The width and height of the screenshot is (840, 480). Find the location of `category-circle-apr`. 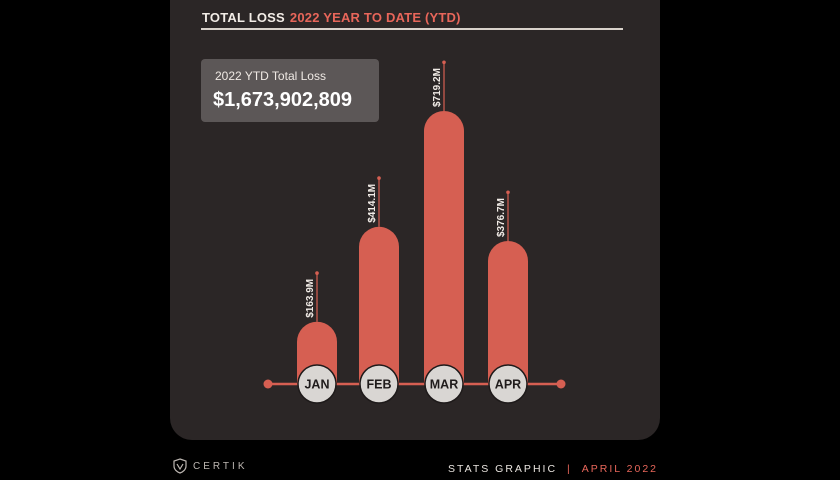

category-circle-apr is located at coordinates (508, 384).